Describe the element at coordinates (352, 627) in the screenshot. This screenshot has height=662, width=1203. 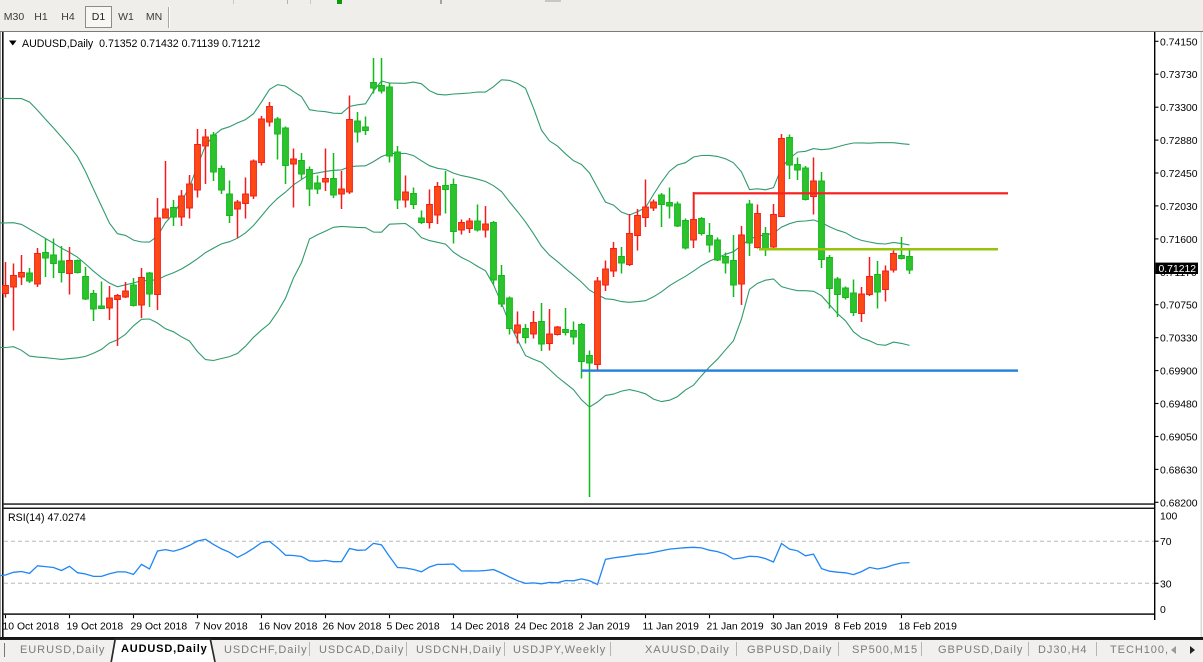
I see `svg-text: 26 Nov 2018` at that location.